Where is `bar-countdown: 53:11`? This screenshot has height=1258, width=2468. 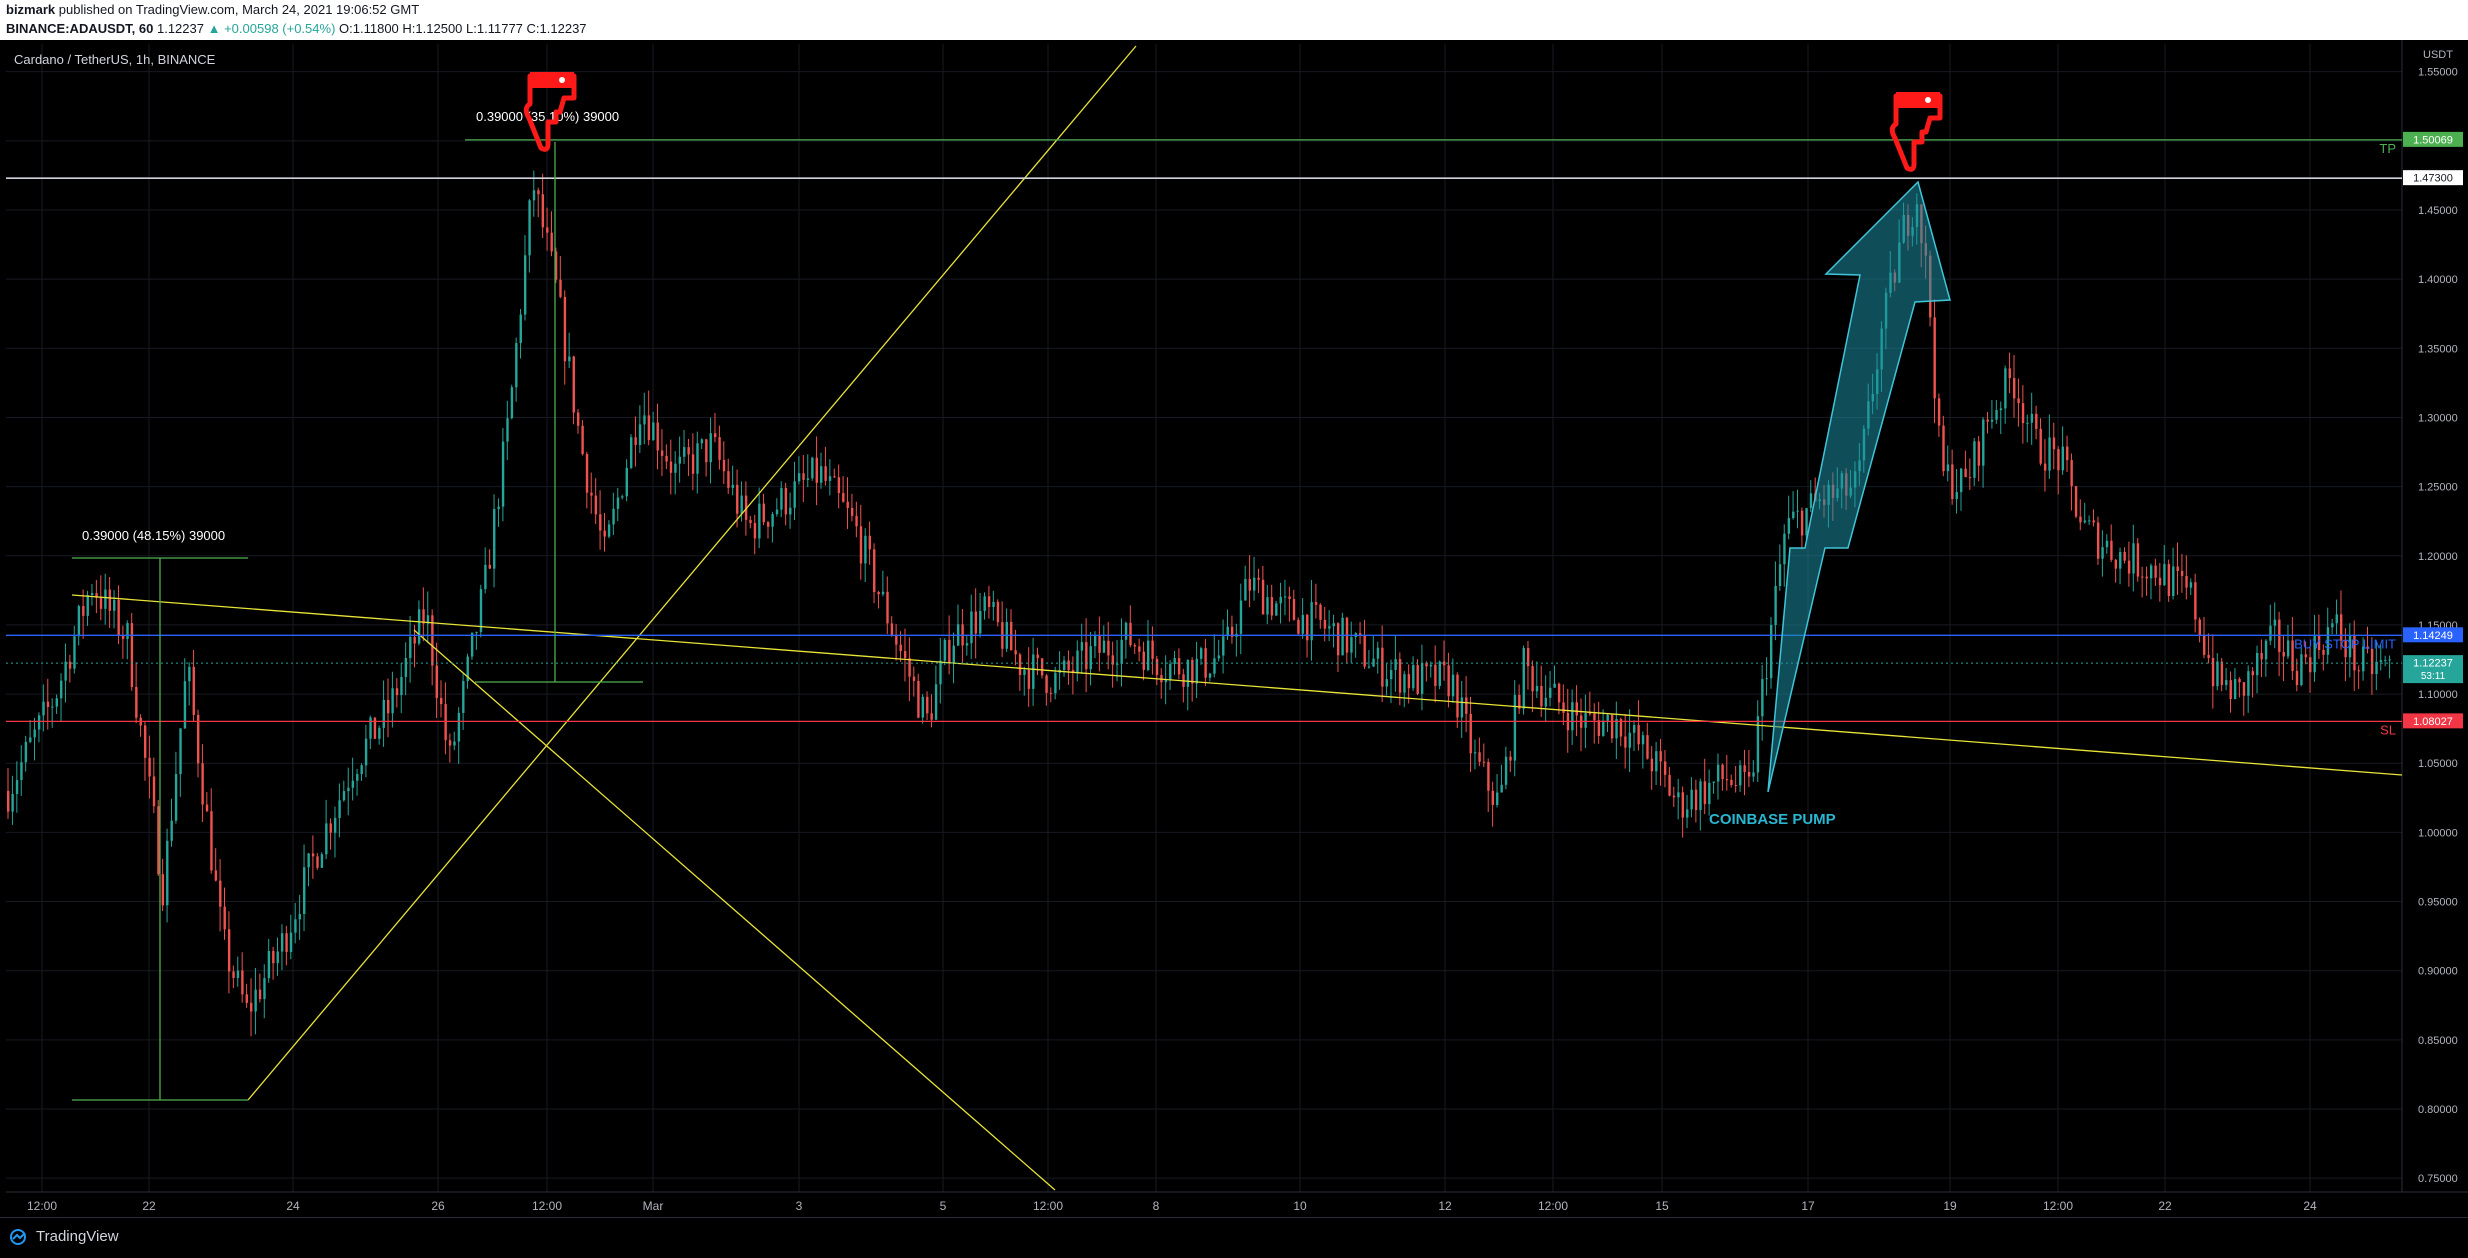
bar-countdown: 53:11 is located at coordinates (2433, 676).